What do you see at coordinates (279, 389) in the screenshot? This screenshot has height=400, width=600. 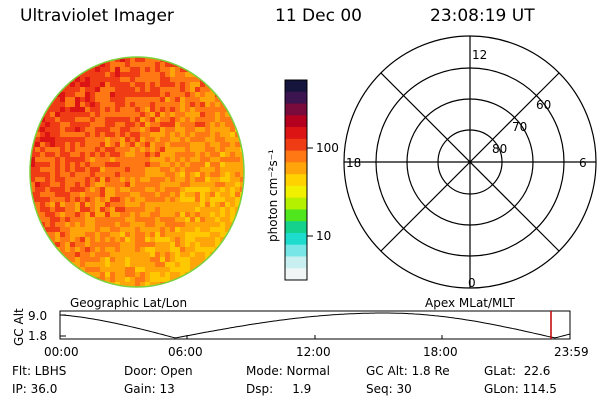 I see `dsp-info: Dsp: 1.9` at bounding box center [279, 389].